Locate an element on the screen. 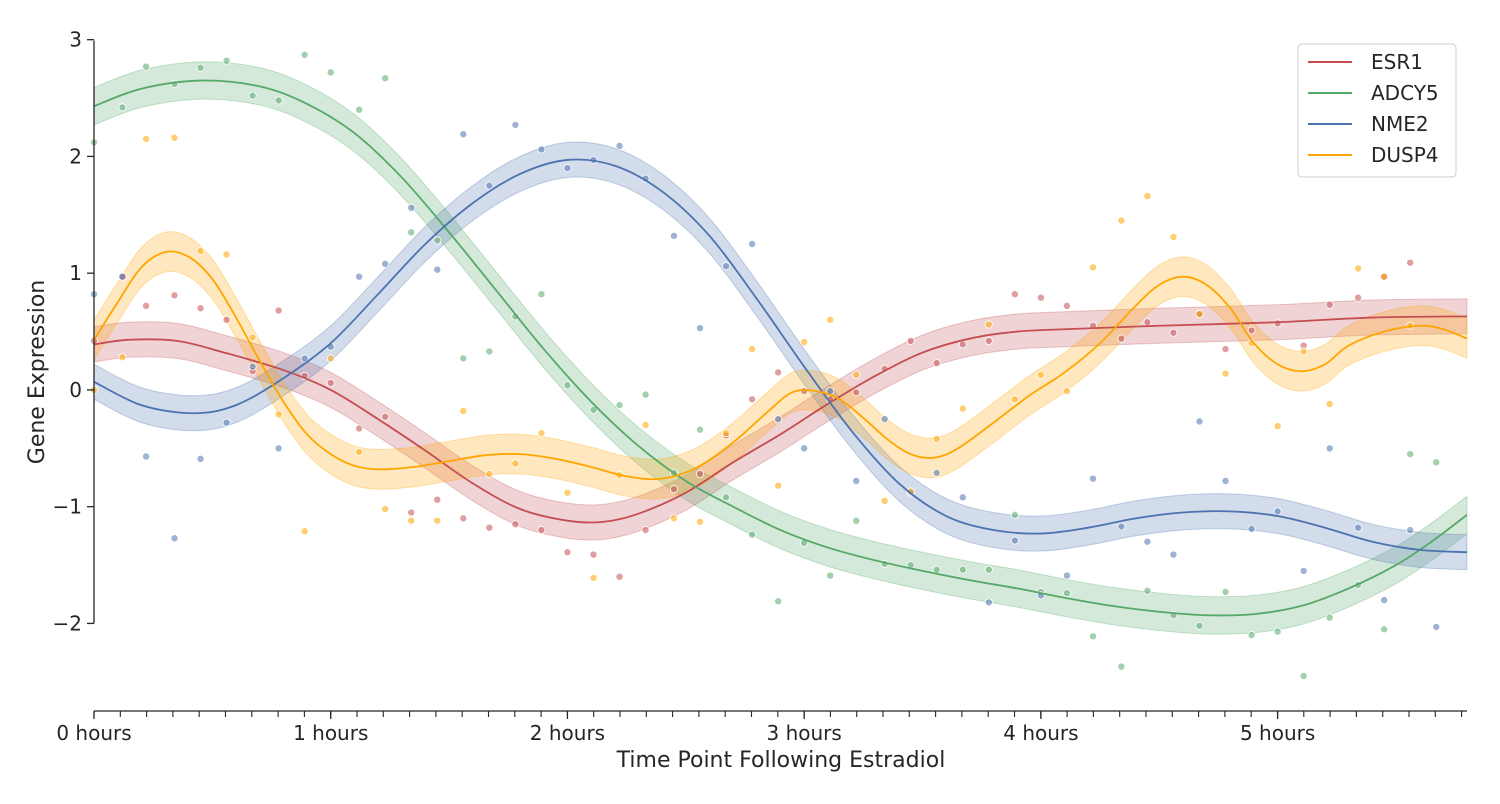 Image resolution: width=1500 pixels, height=804 pixels. y-tick-label: 0 is located at coordinates (75, 390).